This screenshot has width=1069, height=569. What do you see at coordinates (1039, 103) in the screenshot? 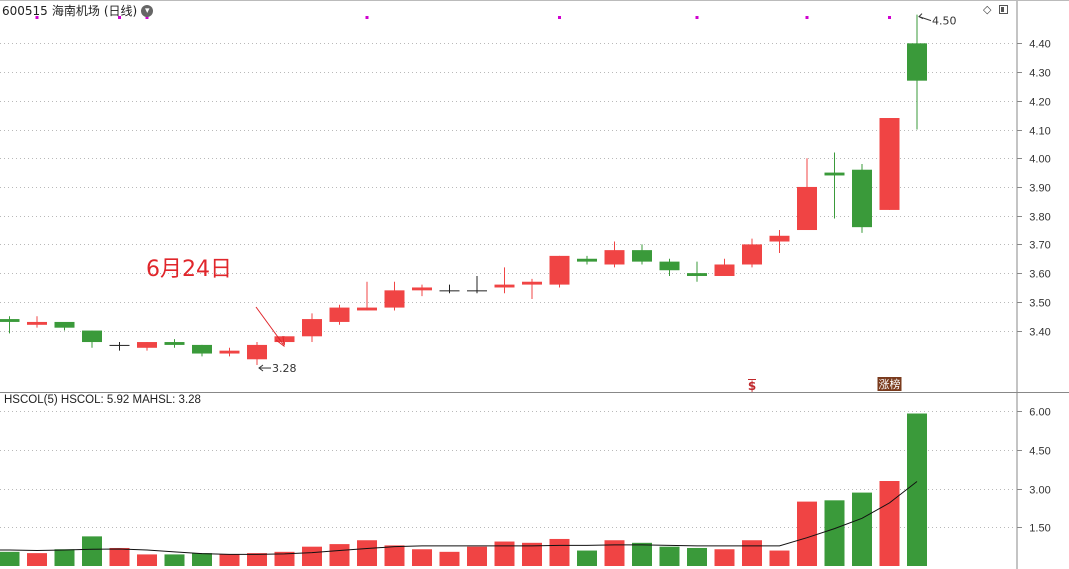
I see `y-tick-label: 4.20` at bounding box center [1039, 103].